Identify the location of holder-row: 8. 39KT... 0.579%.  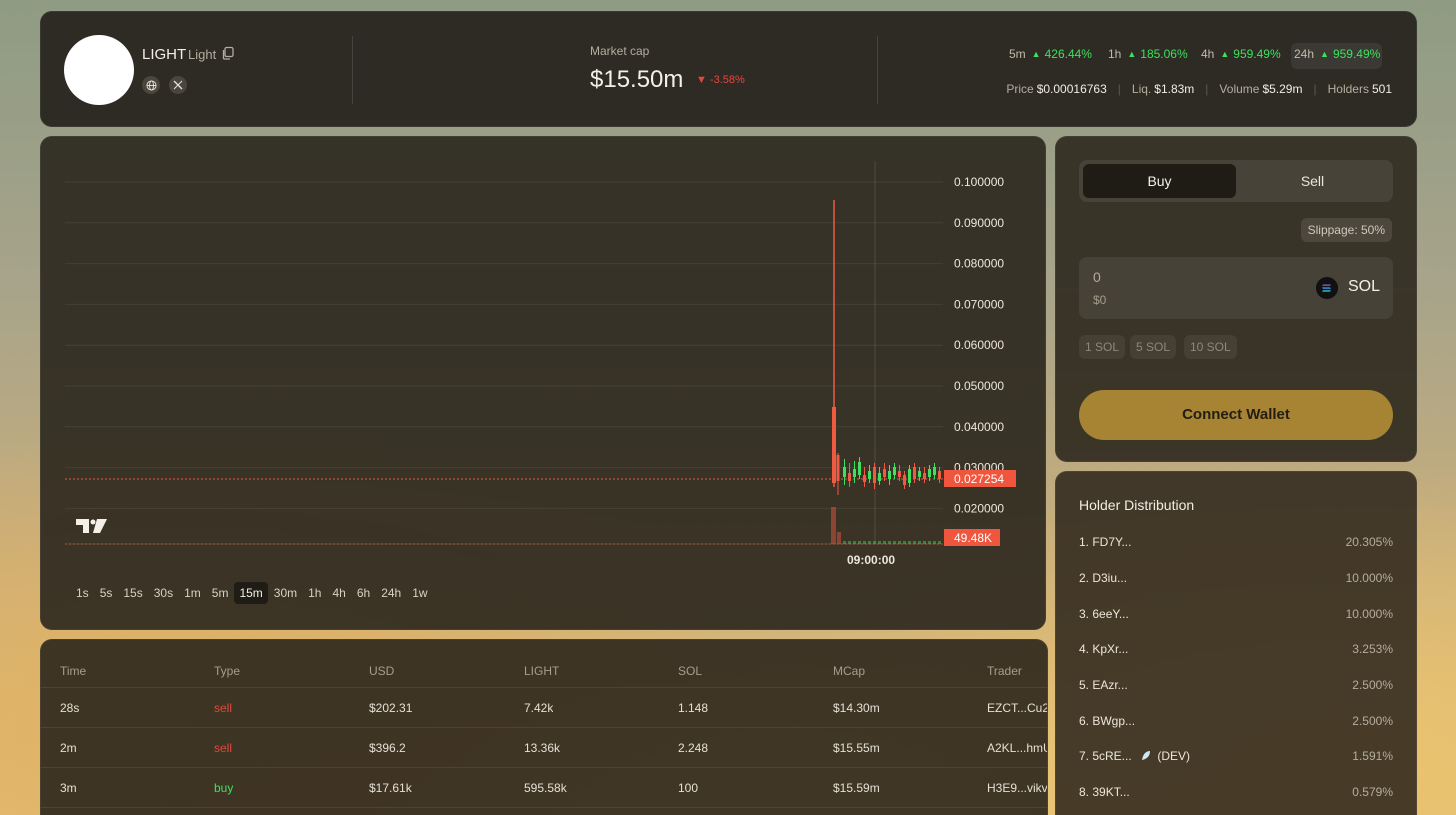
(1236, 792).